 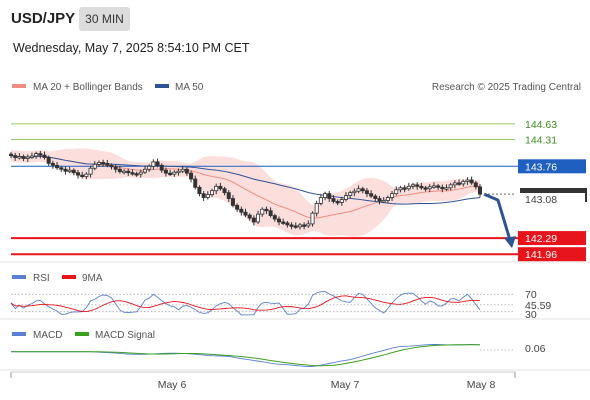 I want to click on macd-value-label: 0.06, so click(x=535, y=349).